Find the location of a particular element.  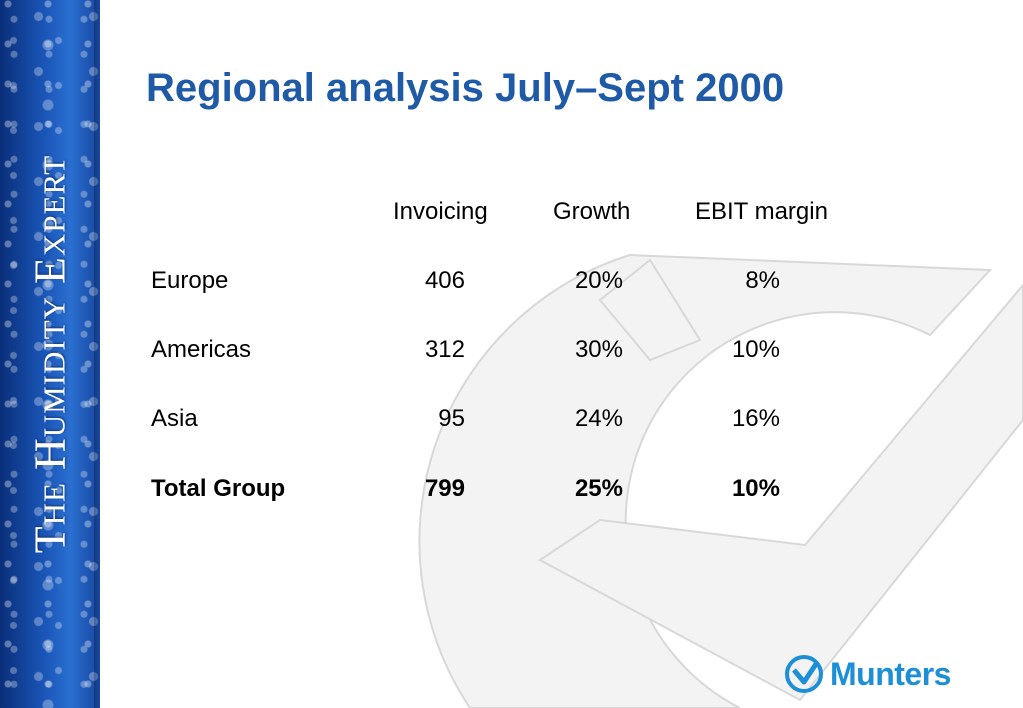

cell-ebit-asia: 16% is located at coordinates (755, 418).